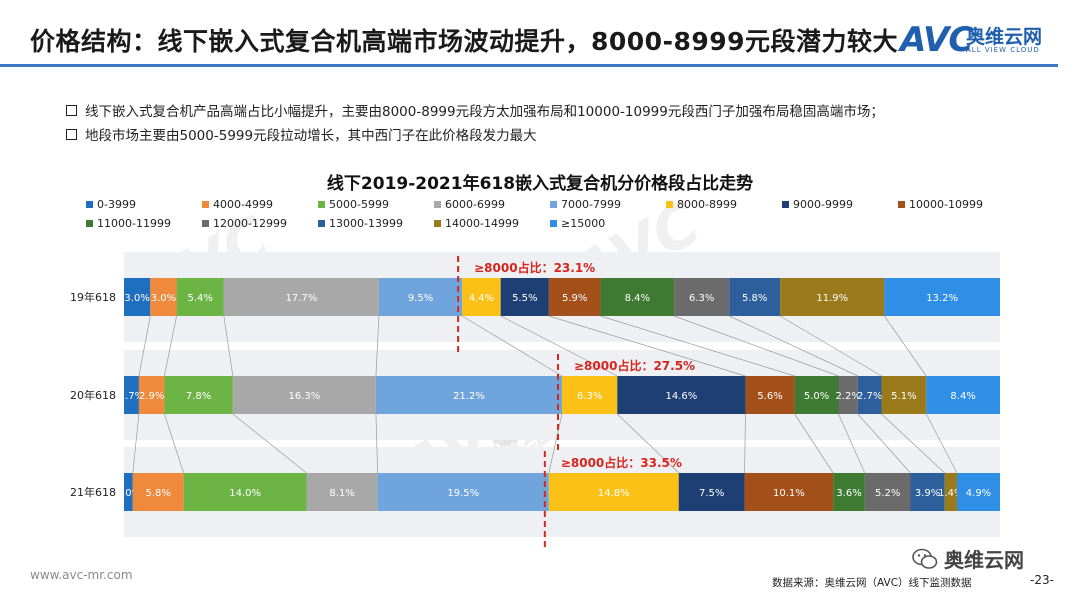 The image size is (1080, 608). I want to click on legend-item: 12000-12999, so click(260, 223).